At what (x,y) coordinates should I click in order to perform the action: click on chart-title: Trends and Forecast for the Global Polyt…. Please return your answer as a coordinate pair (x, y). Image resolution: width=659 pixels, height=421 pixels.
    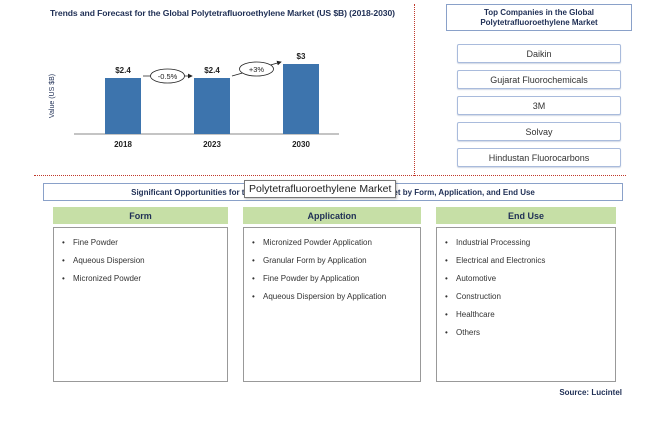
    Looking at the image, I should click on (222, 13).